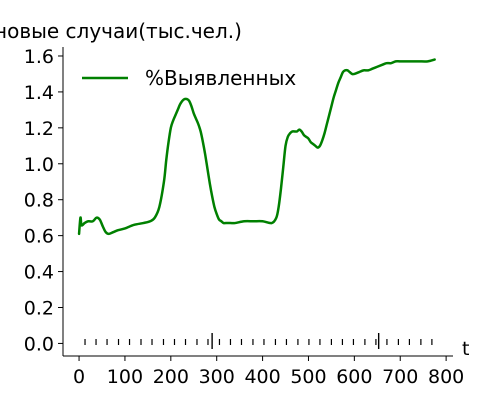 This screenshot has width=500, height=400. What do you see at coordinates (354, 377) in the screenshot?
I see `x-tick-label: 600` at bounding box center [354, 377].